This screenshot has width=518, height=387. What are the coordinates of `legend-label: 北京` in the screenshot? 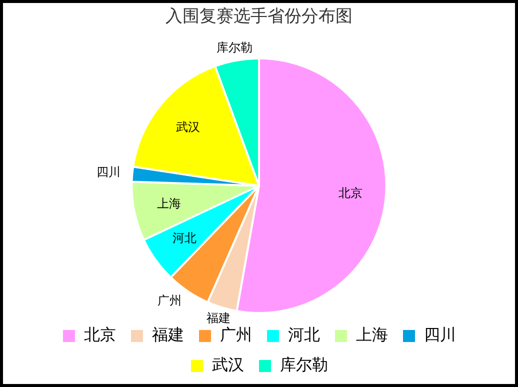 It's located at (100, 334).